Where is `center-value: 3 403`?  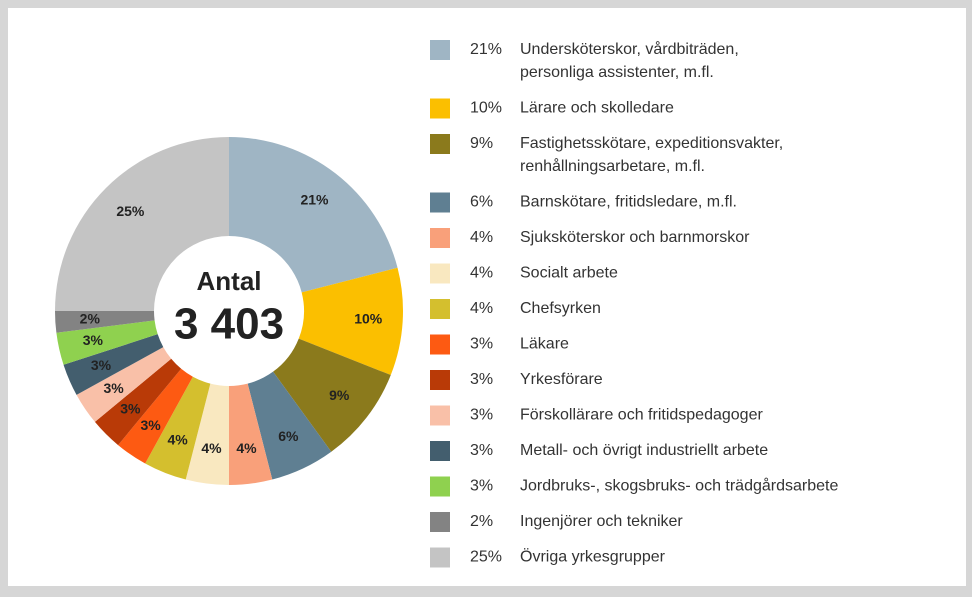 center-value: 3 403 is located at coordinates (229, 324).